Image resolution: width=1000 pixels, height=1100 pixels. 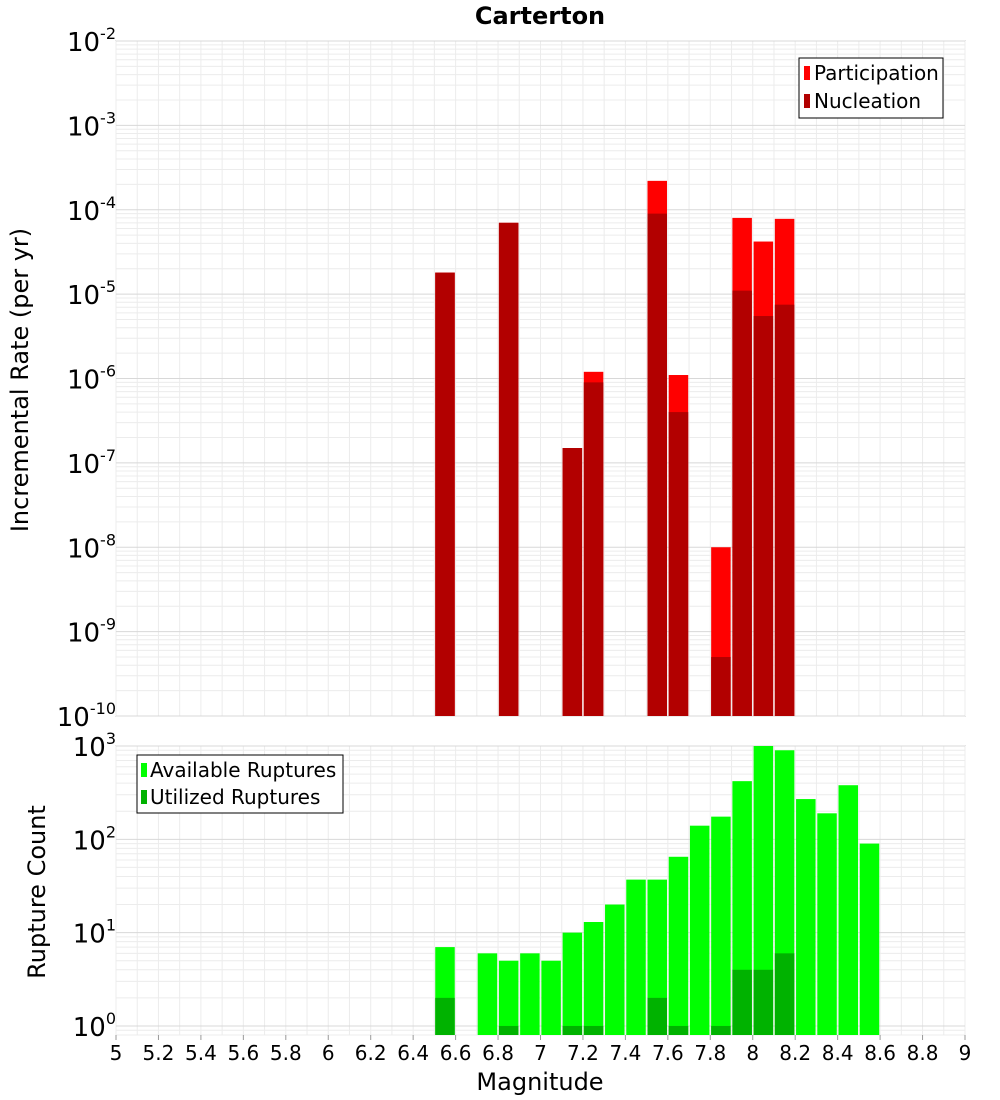 I want to click on y-tick-label: 10⁰, so click(x=94, y=1026).